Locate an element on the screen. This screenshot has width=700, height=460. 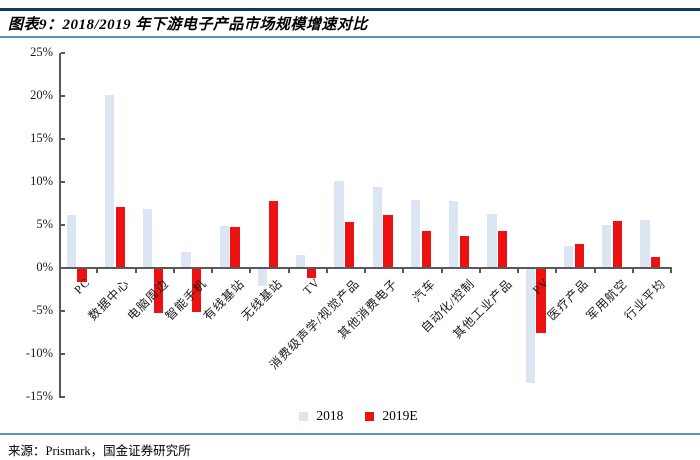
legend-label-2019e: 2019E is located at coordinates (400, 415).